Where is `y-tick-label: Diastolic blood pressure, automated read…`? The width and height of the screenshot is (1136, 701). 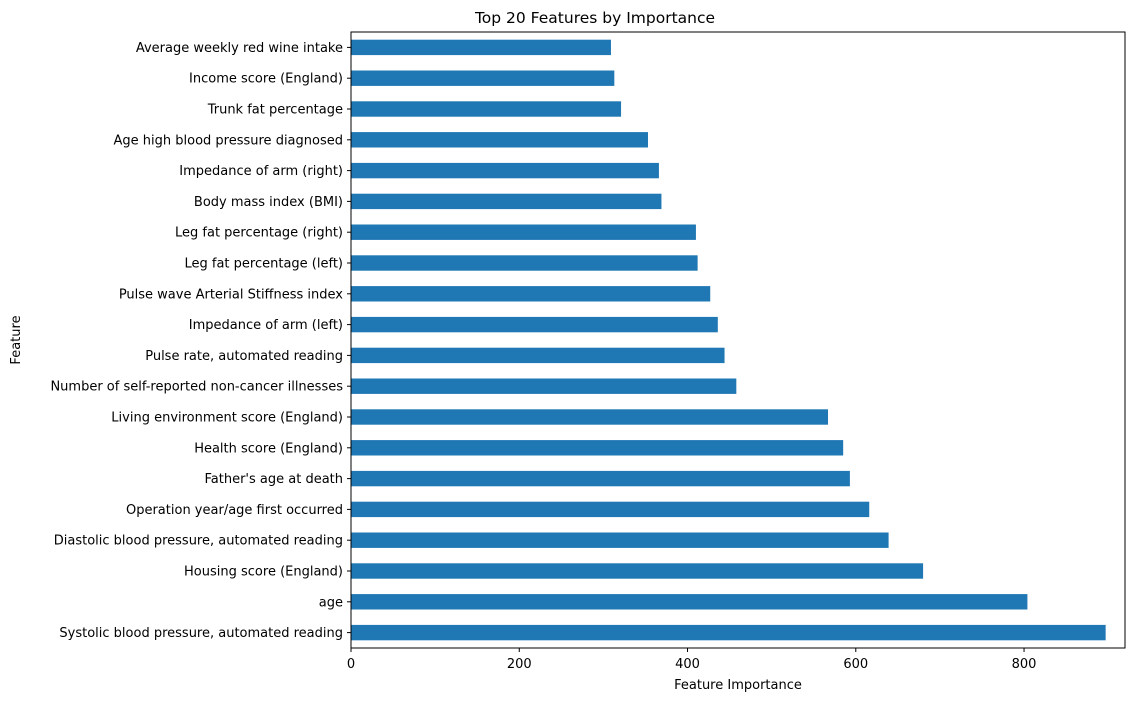 y-tick-label: Diastolic blood pressure, automated read… is located at coordinates (198, 541).